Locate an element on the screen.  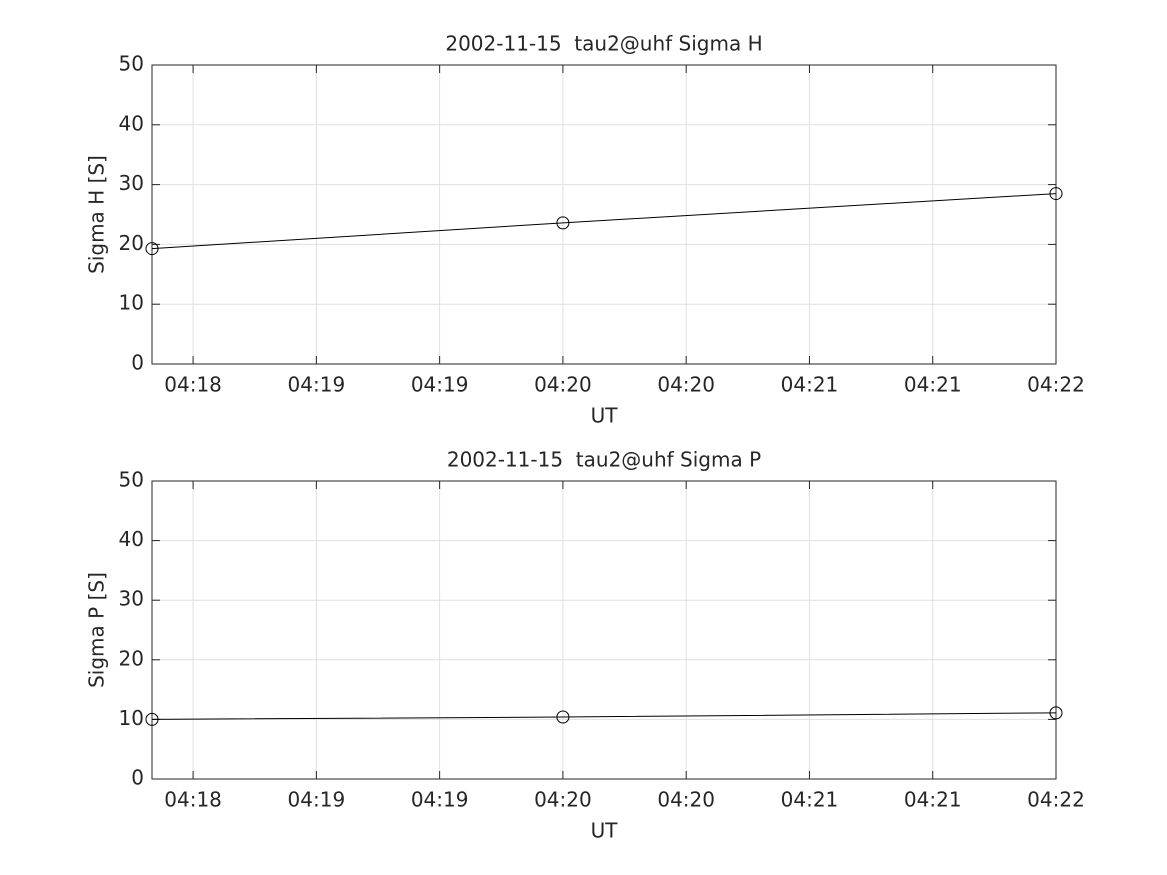
y-axis-label: Sigma H [S] is located at coordinates (97, 214).